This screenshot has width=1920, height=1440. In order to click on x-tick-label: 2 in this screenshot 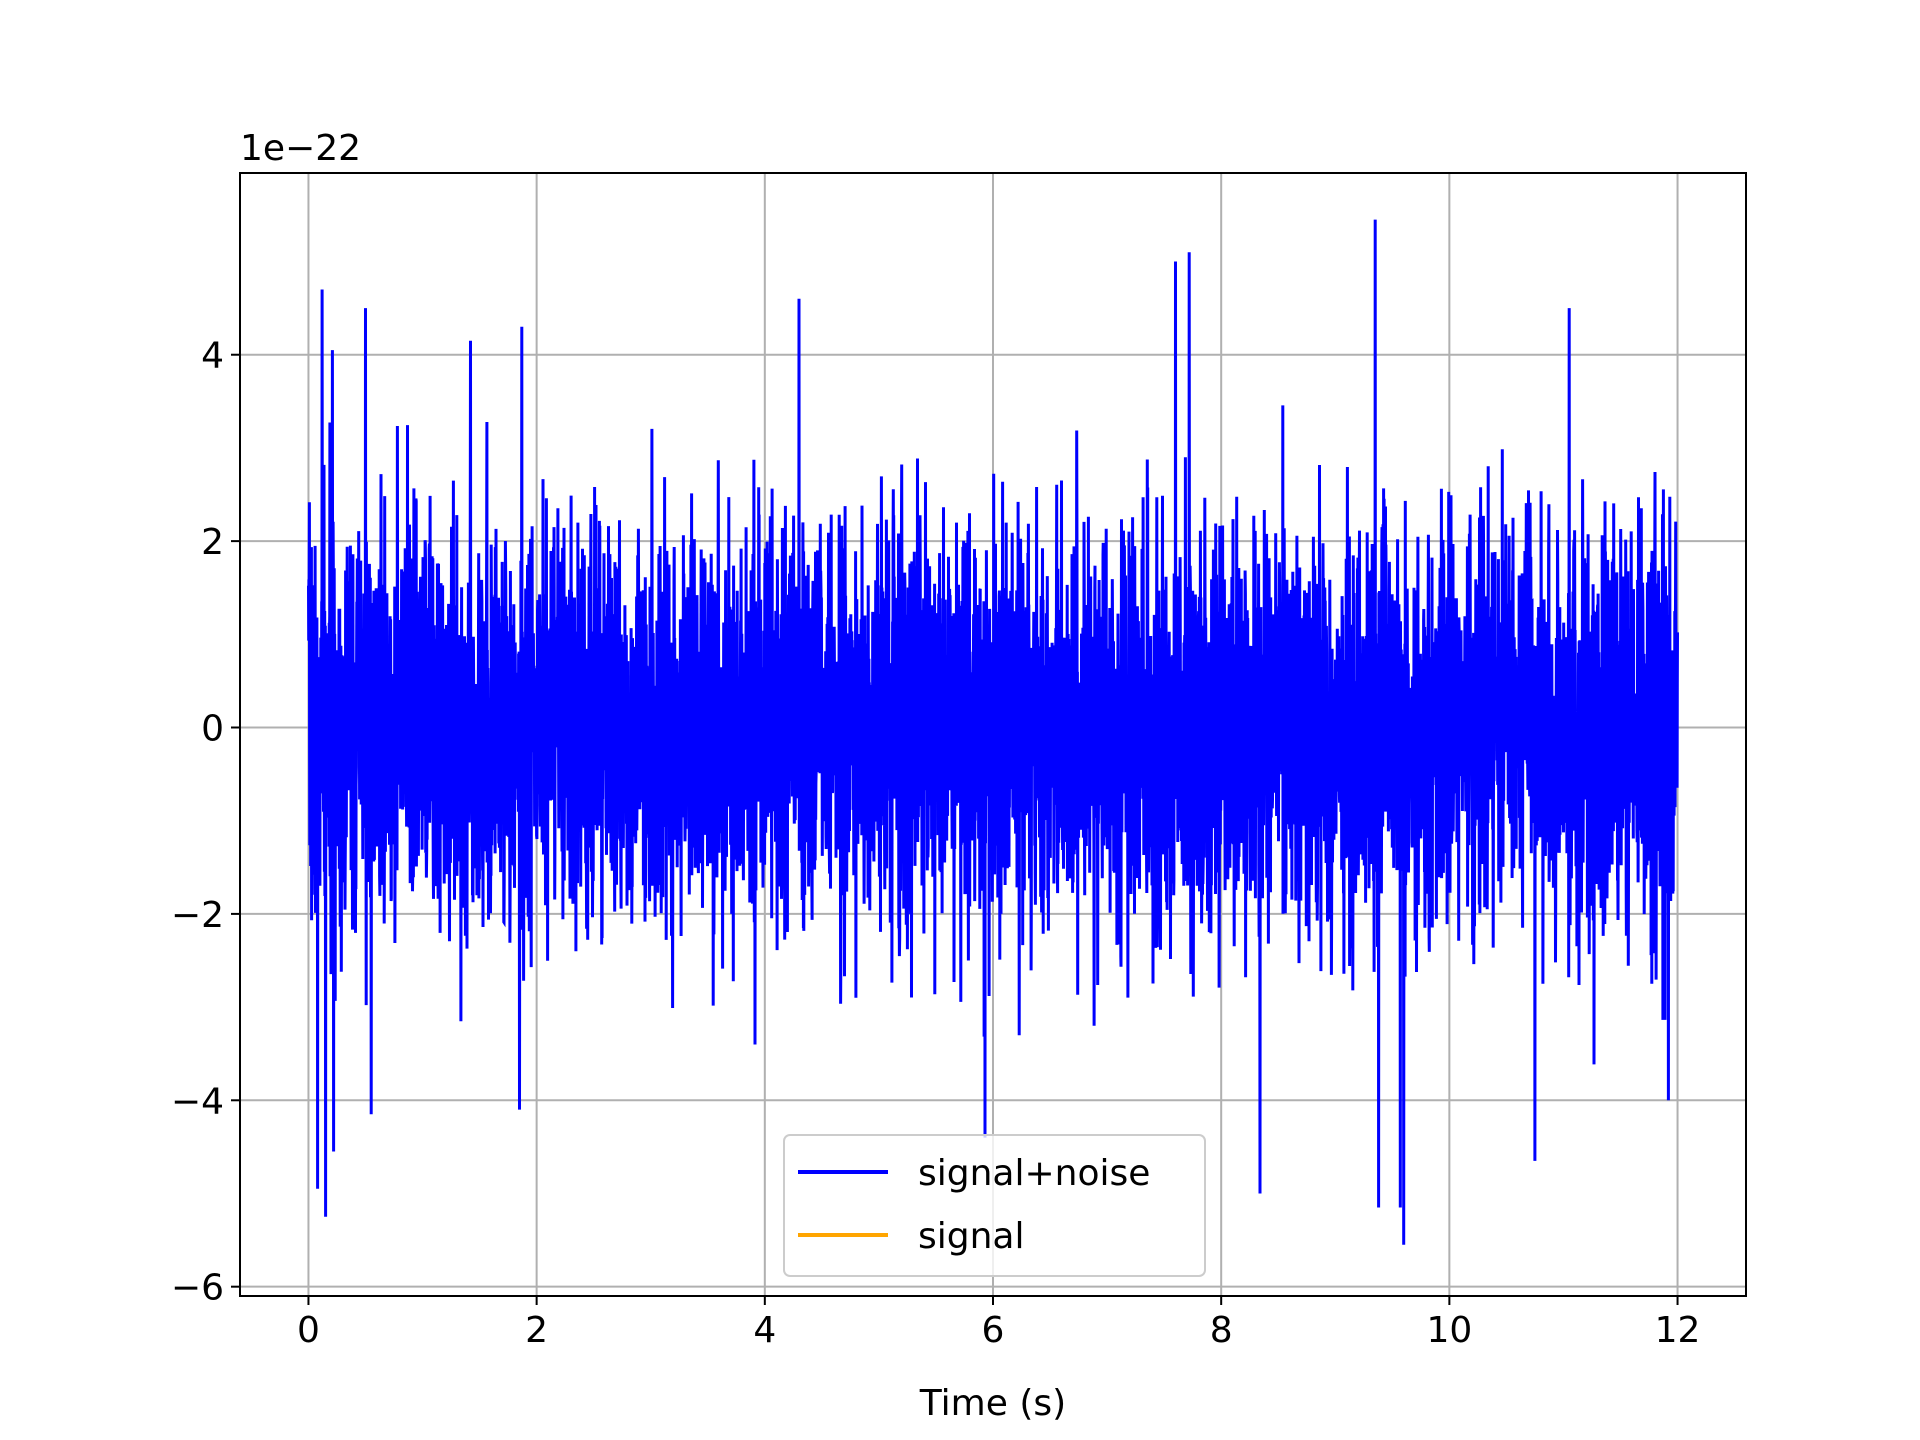, I will do `click(536, 1330)`.